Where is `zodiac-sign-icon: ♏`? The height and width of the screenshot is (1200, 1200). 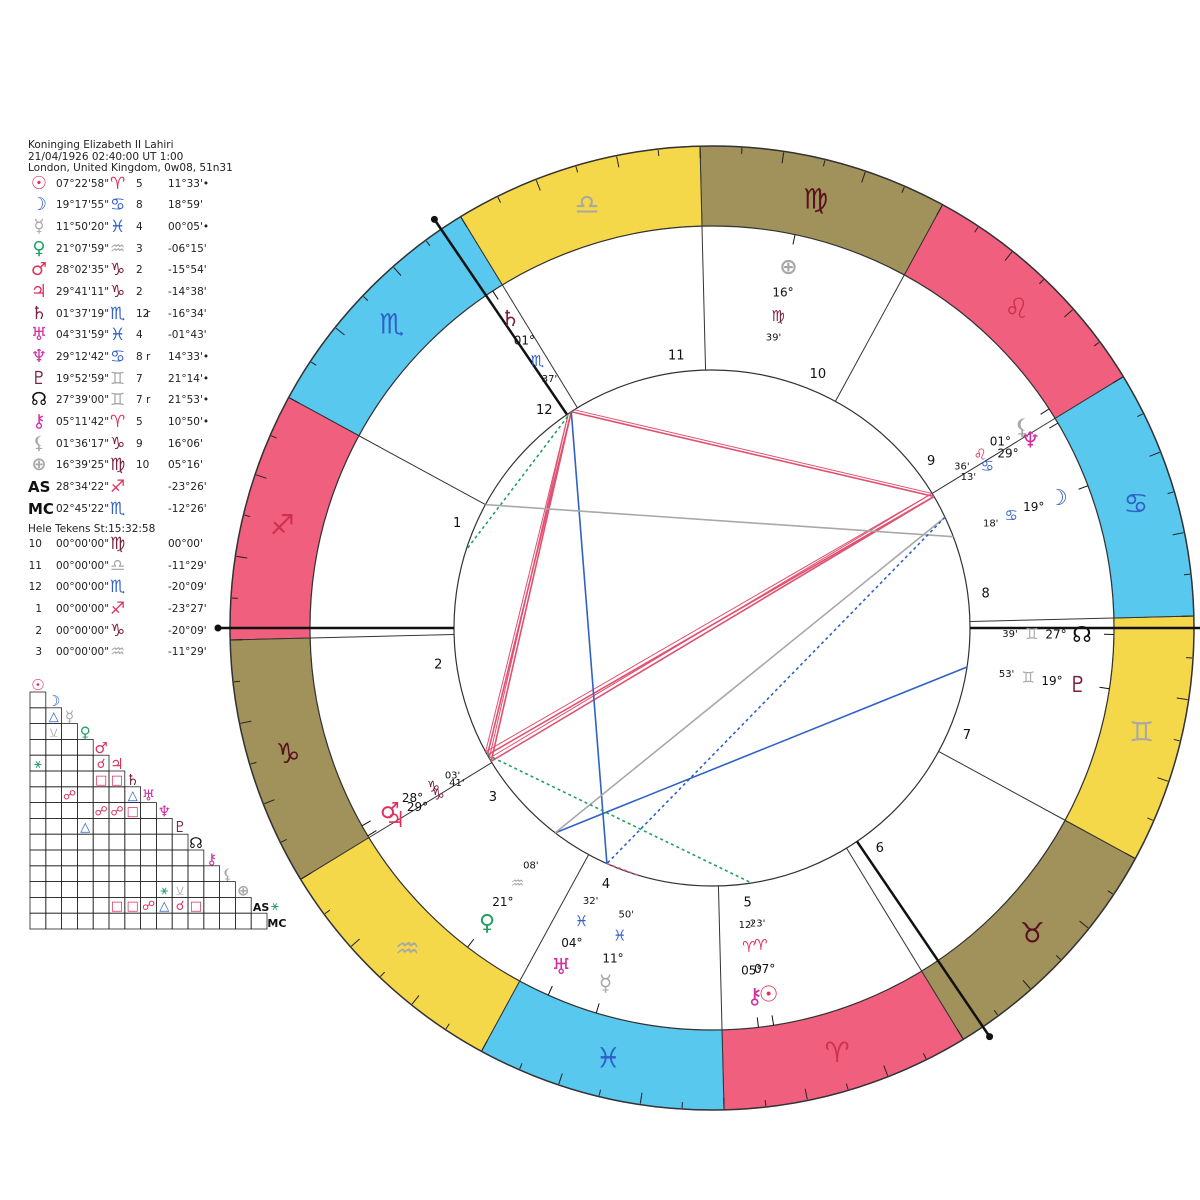 zodiac-sign-icon: ♏ is located at coordinates (391, 323).